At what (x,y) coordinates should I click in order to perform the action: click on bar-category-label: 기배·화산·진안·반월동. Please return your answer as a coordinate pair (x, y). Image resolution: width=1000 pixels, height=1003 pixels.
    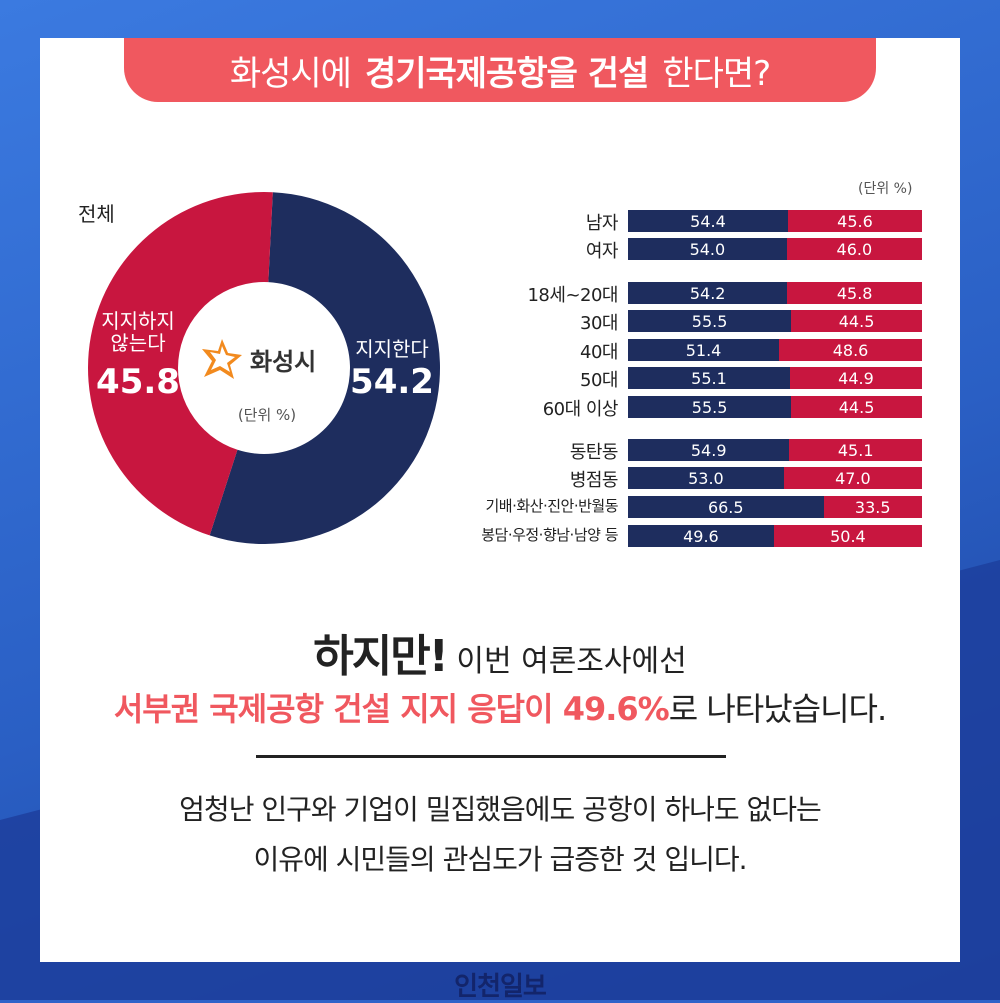
    Looking at the image, I should click on (551, 506).